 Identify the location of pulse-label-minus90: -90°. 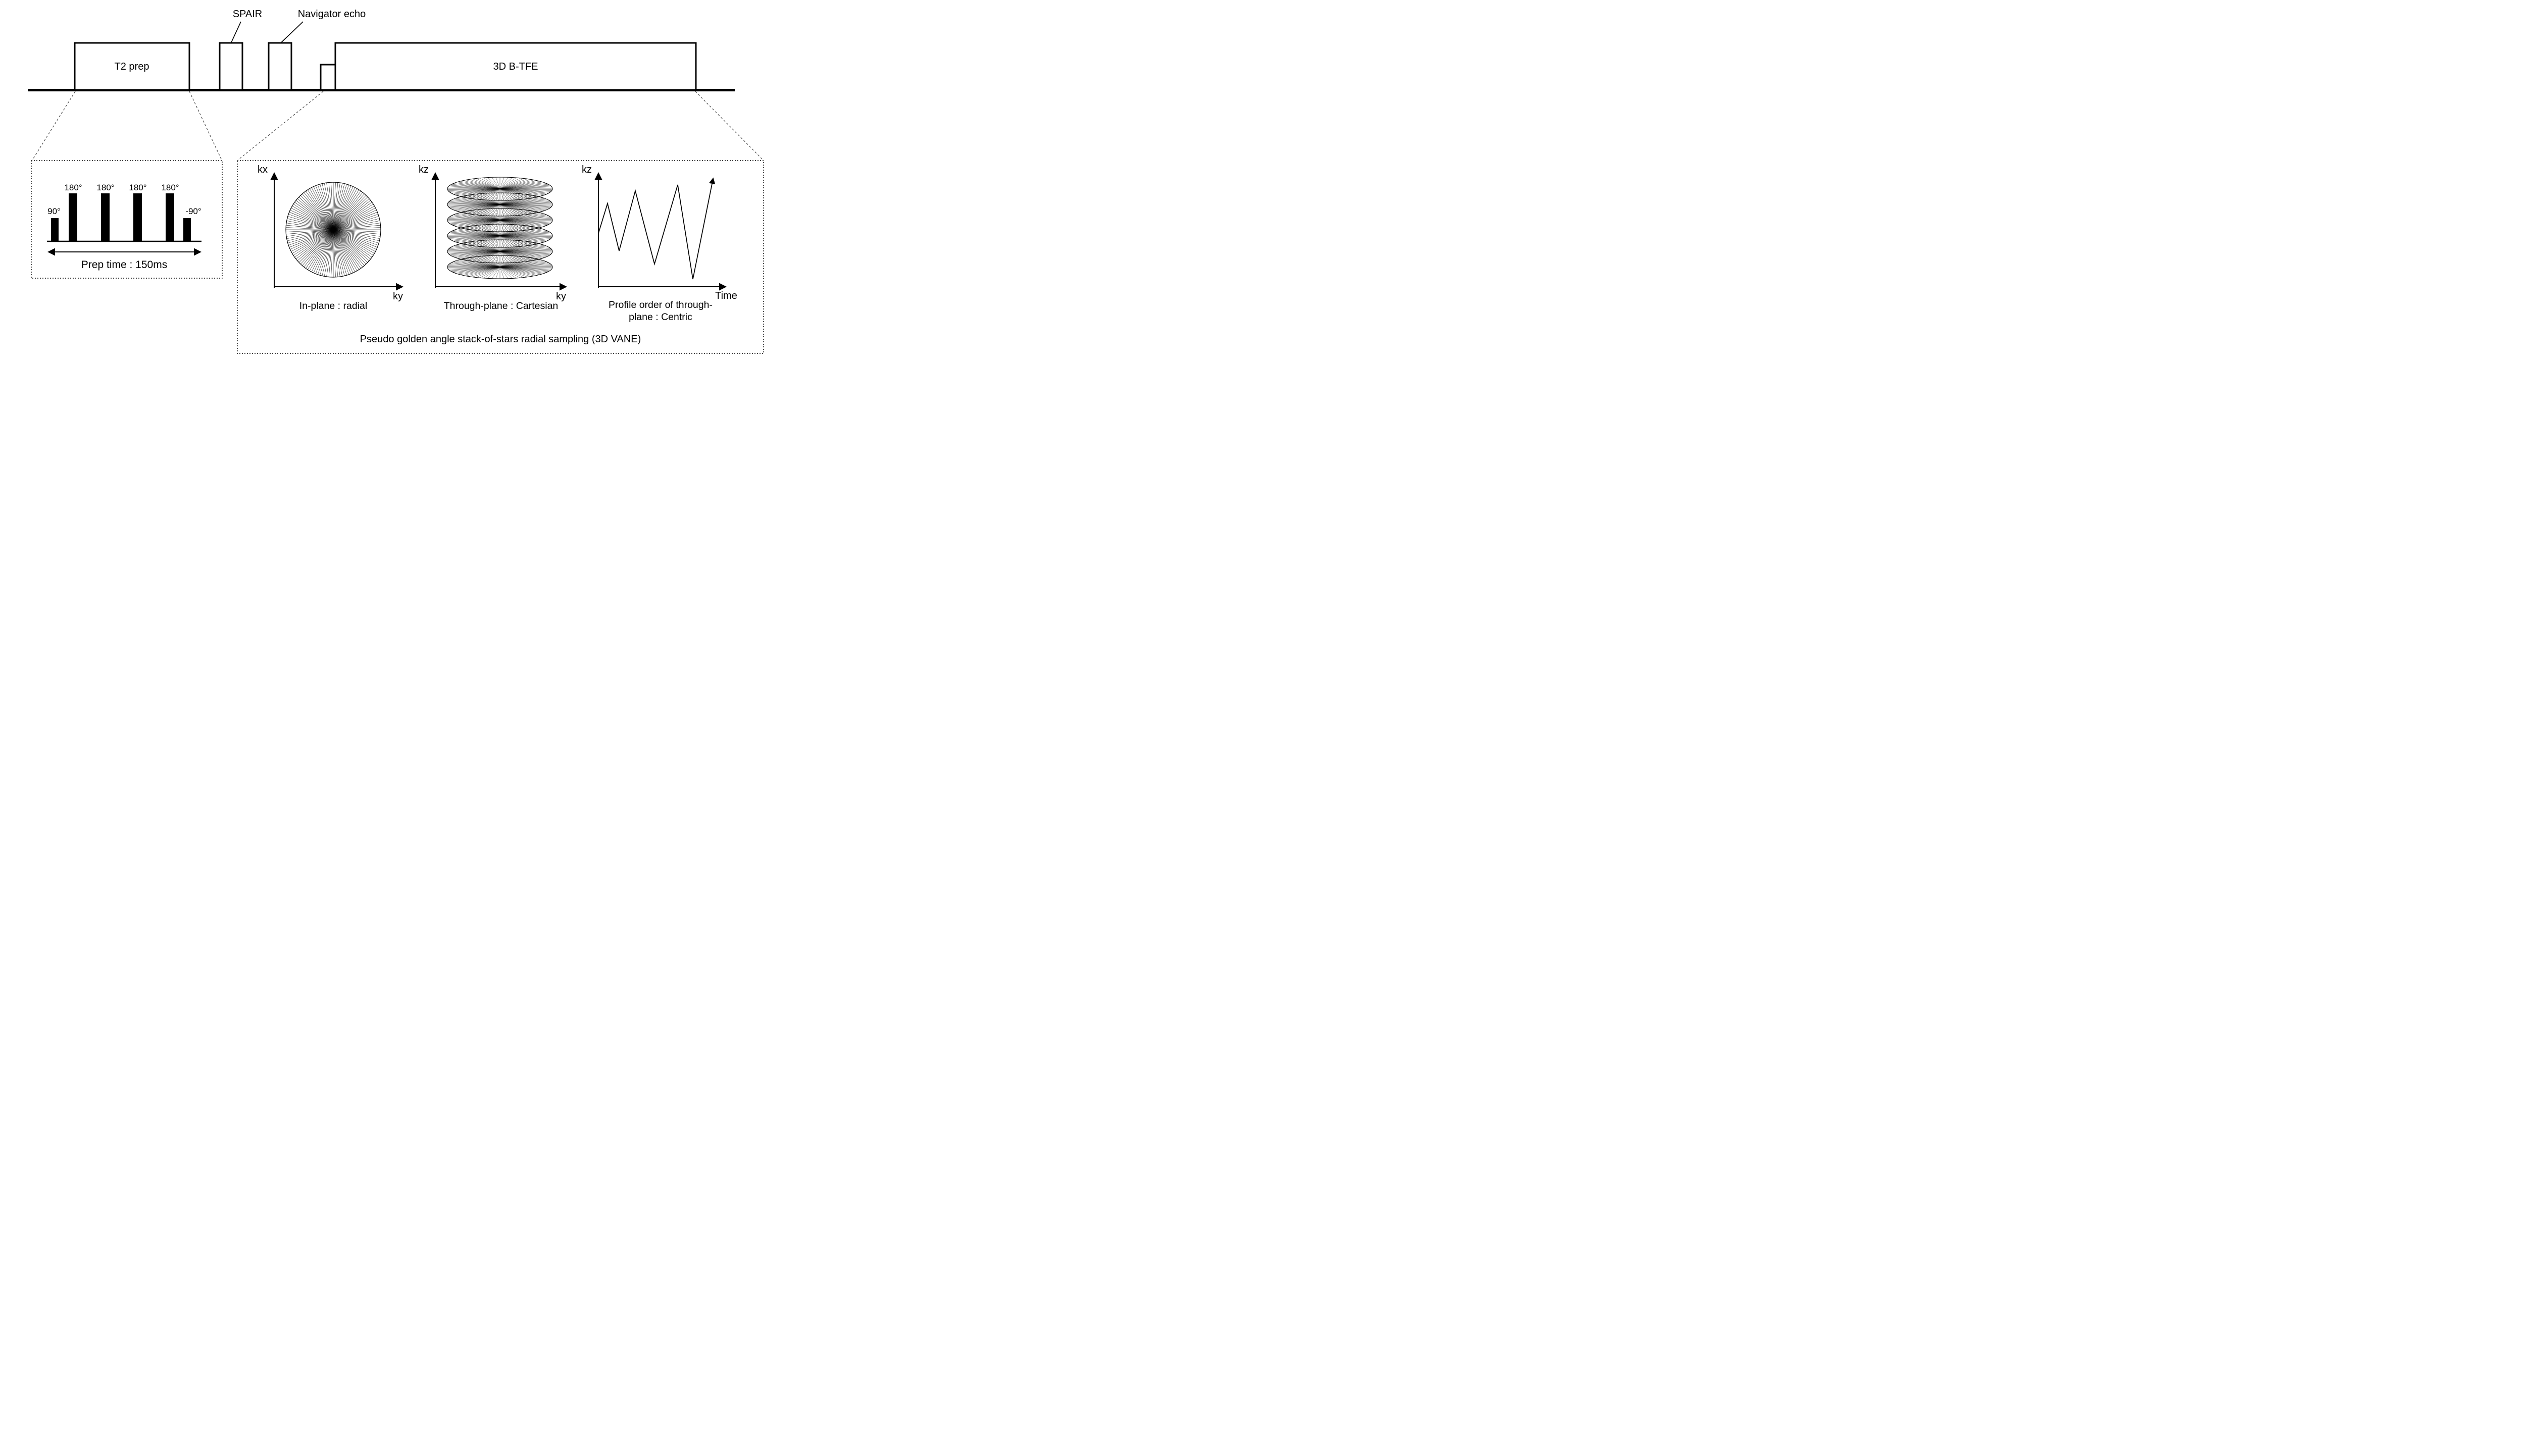
(193, 211).